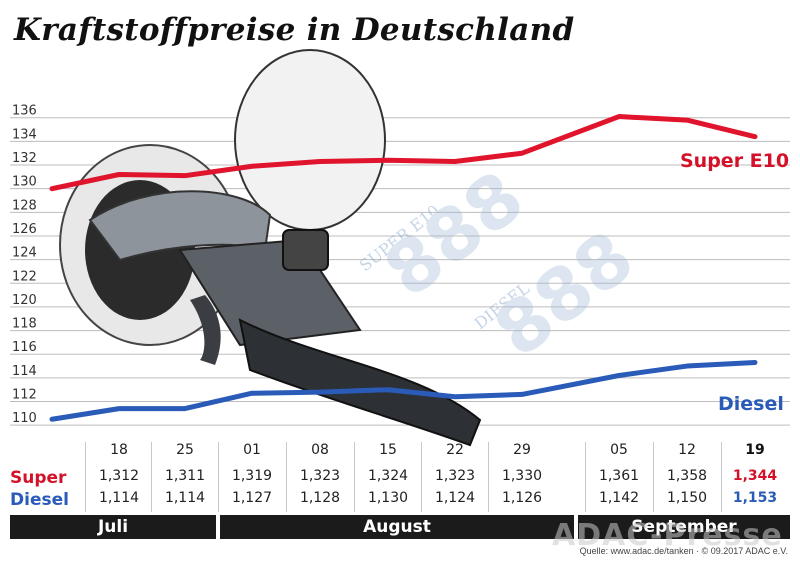 The image size is (800, 573). Describe the element at coordinates (185, 476) in the screenshot. I see `super-price-cell: 1,311` at that location.